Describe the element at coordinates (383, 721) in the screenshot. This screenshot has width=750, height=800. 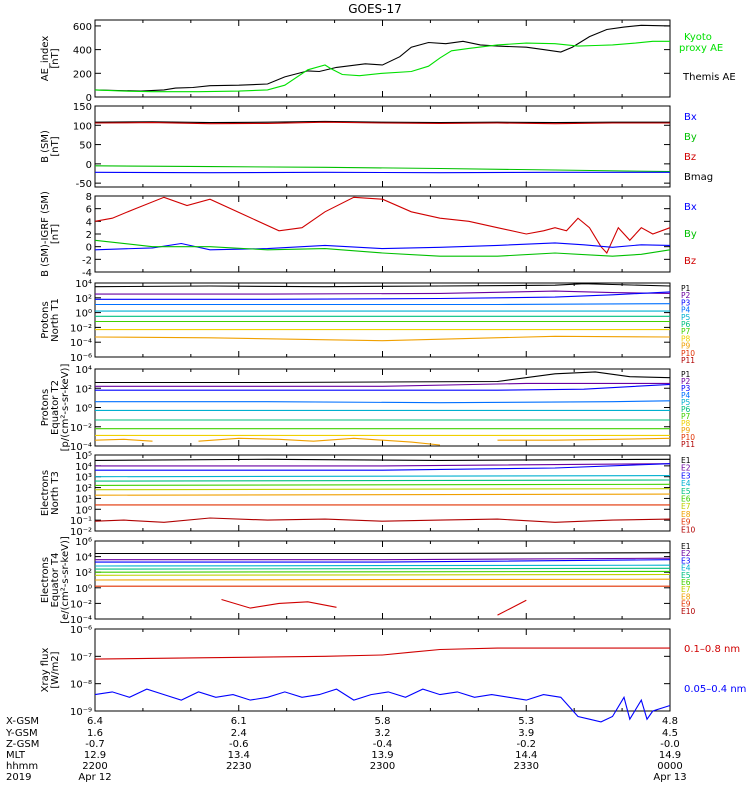
I see `footer-value: 5.8` at that location.